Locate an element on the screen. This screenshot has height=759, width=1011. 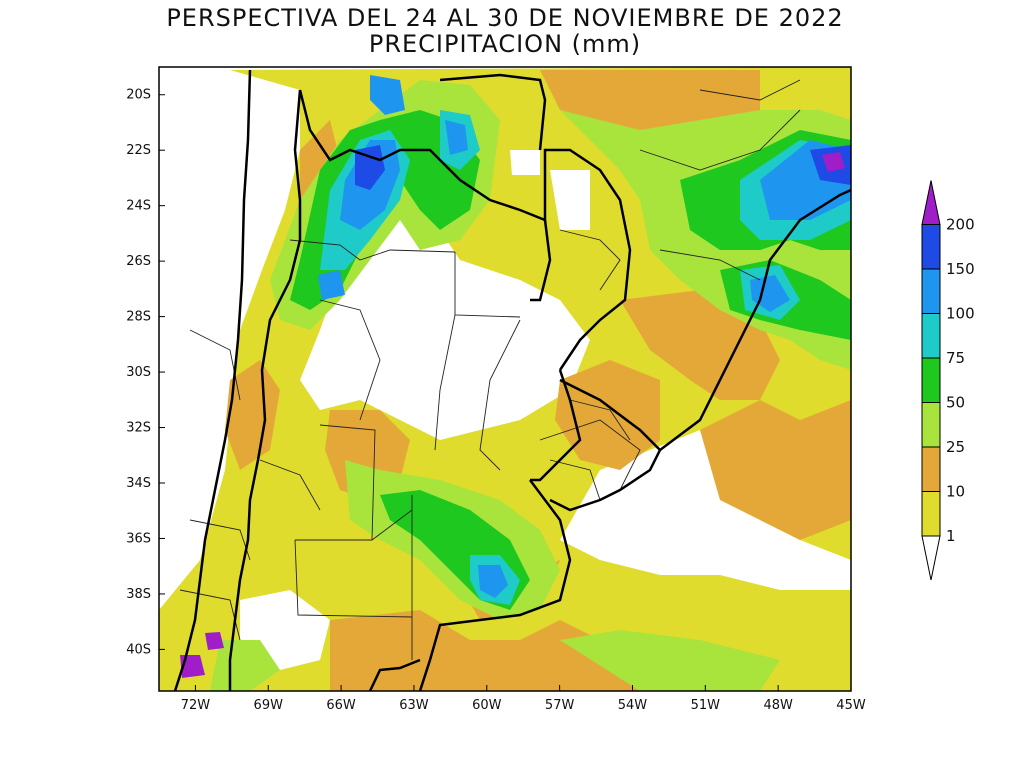
lat-tick-label: 32S is located at coordinates (138, 428).